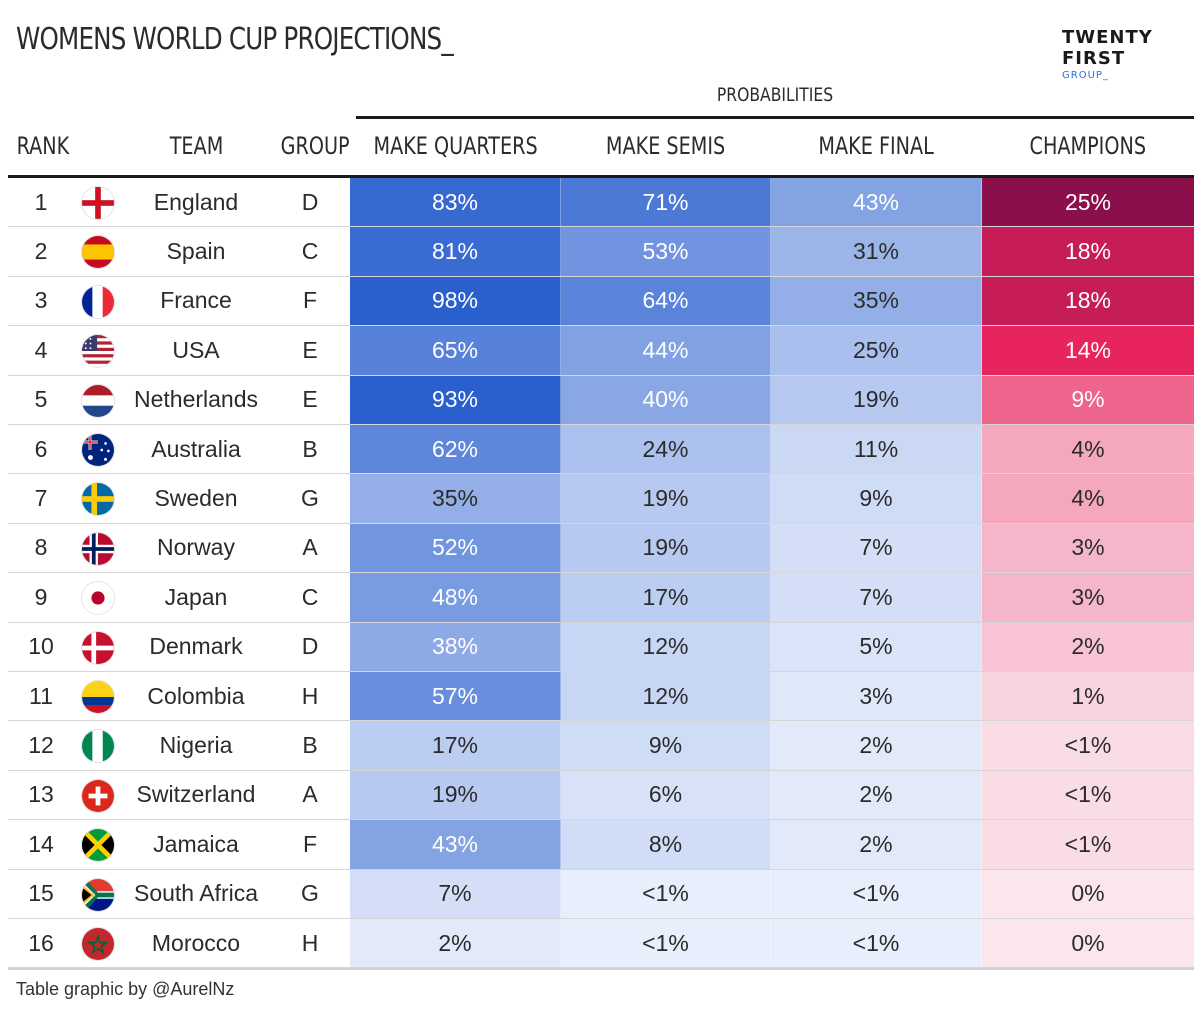  I want to click on table-row: 15 South Africa G 7% <1% <1% 0%, so click(601, 894).